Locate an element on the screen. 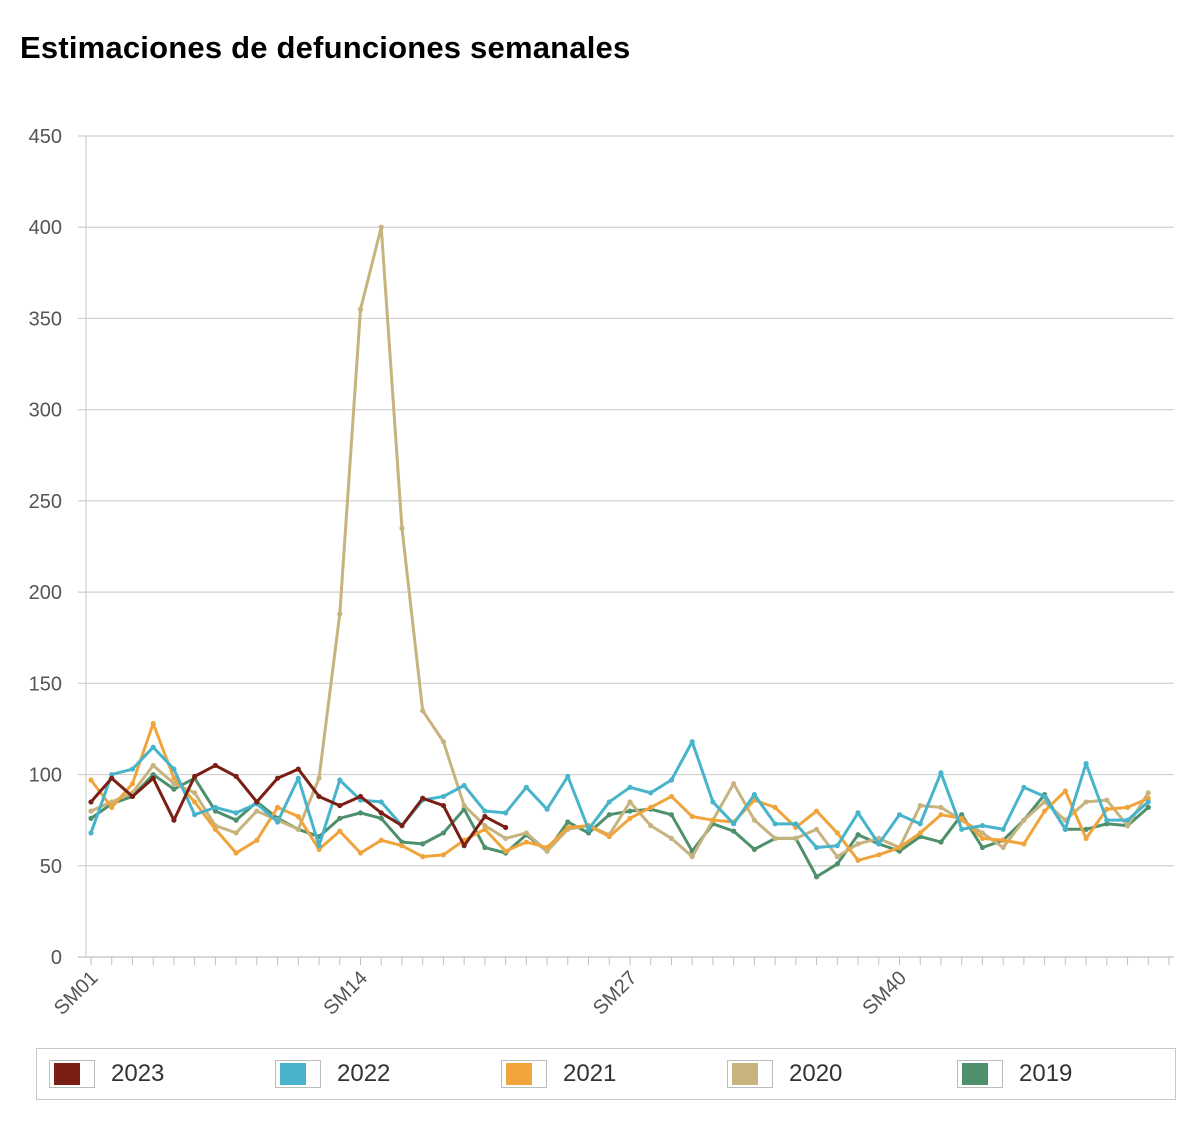 The width and height of the screenshot is (1200, 1123). y-tick-label: 150 is located at coordinates (45, 684).